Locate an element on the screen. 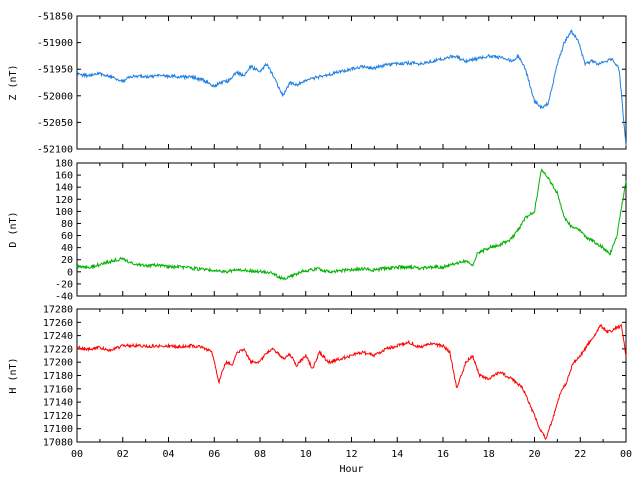 The width and height of the screenshot is (640, 480). x-tick-label: 08 is located at coordinates (260, 454).